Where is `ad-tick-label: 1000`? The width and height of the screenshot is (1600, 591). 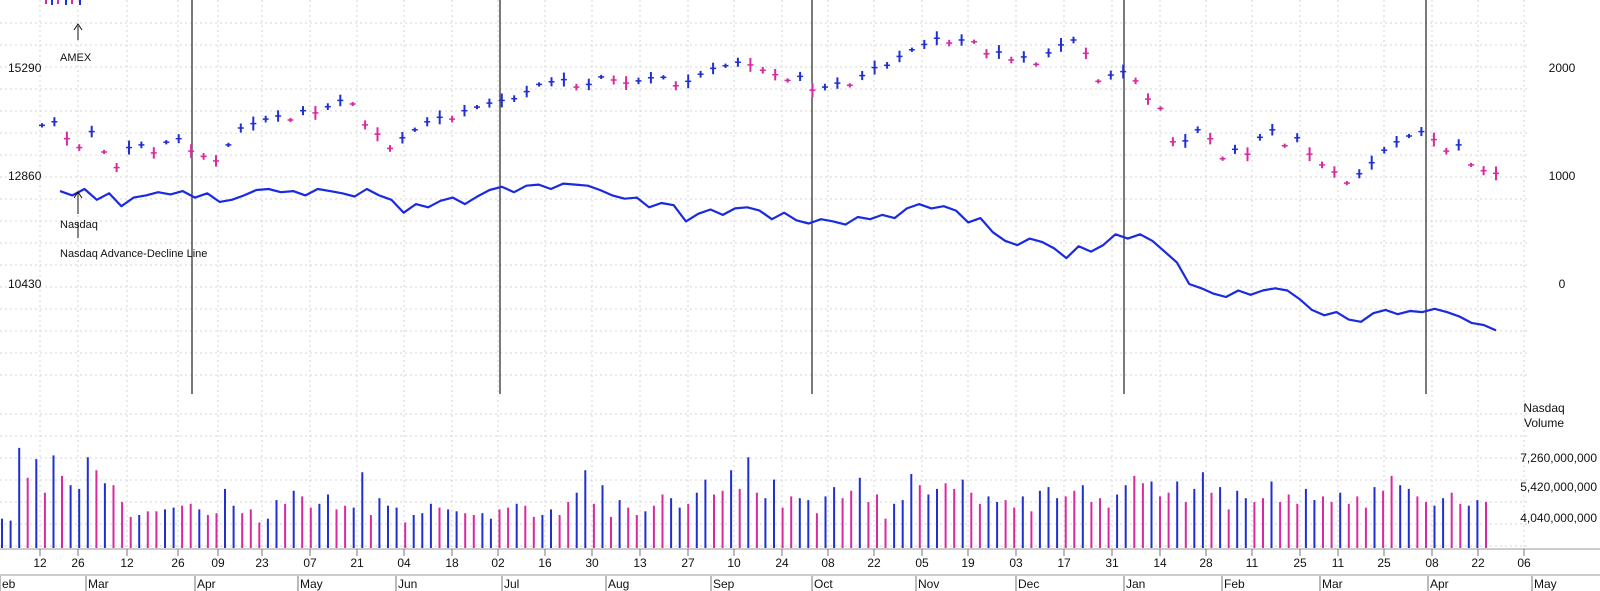
ad-tick-label: 1000 is located at coordinates (1562, 176).